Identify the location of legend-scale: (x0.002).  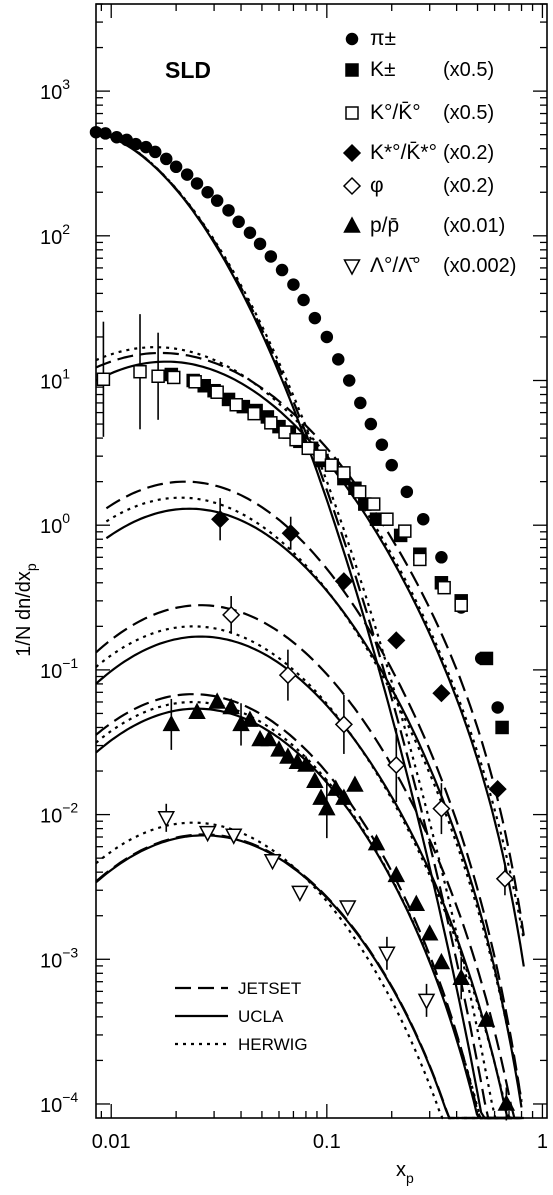
(479, 266).